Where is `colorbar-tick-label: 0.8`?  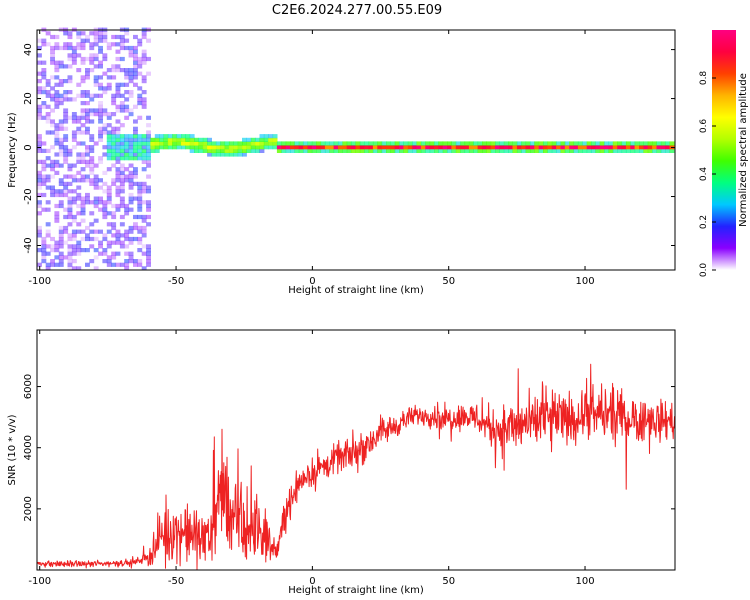 colorbar-tick-label: 0.8 is located at coordinates (704, 78).